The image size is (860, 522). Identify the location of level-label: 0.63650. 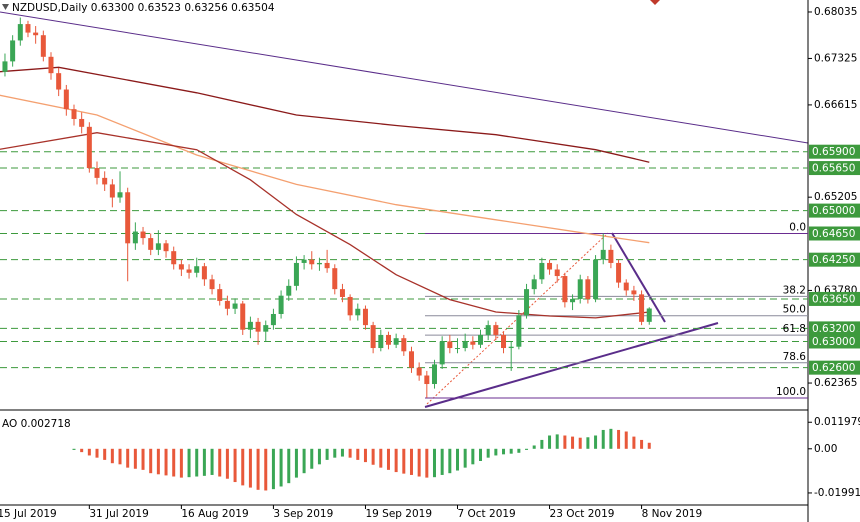
(833, 299).